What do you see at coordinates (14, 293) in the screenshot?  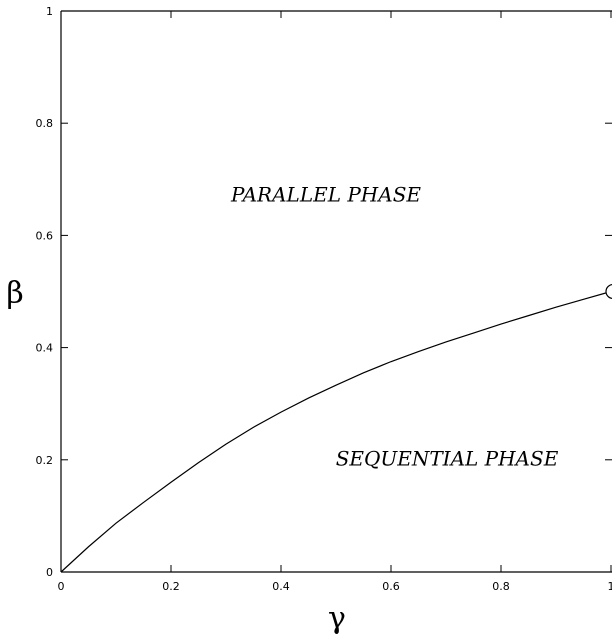 I see `y-axis-label: β` at bounding box center [14, 293].